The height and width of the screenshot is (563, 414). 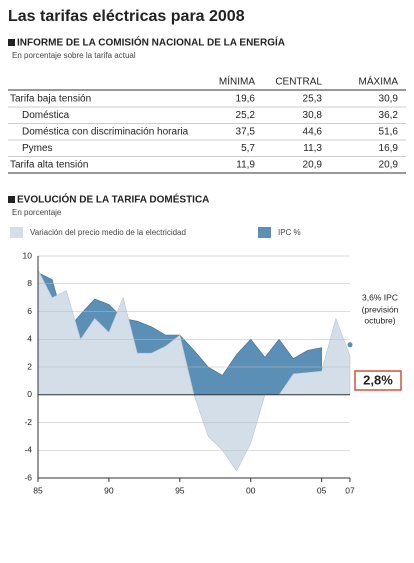 What do you see at coordinates (28, 477) in the screenshot?
I see `y-tick-label: -6` at bounding box center [28, 477].